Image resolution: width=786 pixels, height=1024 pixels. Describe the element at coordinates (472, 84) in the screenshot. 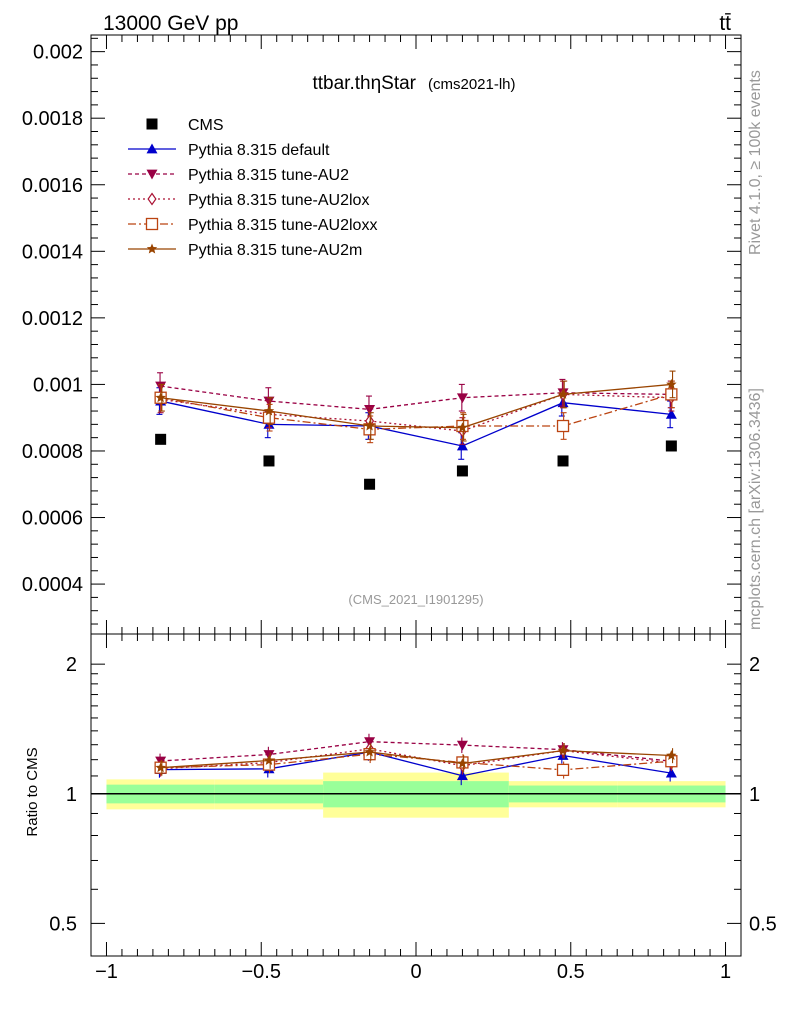

I see `plot-subtitle: (cms2021-lh)` at that location.